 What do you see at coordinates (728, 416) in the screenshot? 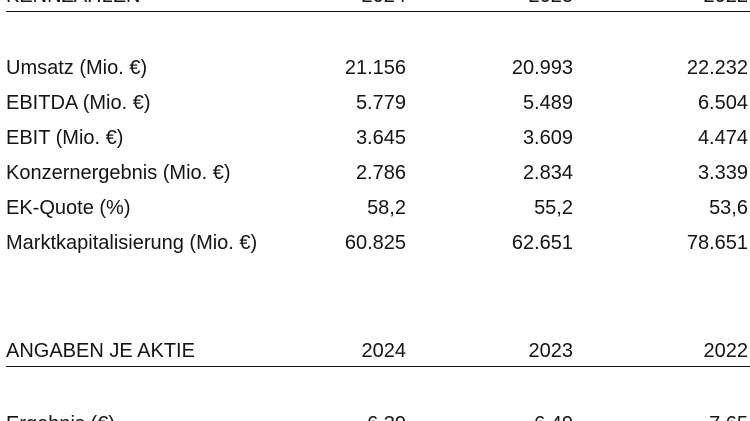
I see `value-cell: 7,65` at bounding box center [728, 416].